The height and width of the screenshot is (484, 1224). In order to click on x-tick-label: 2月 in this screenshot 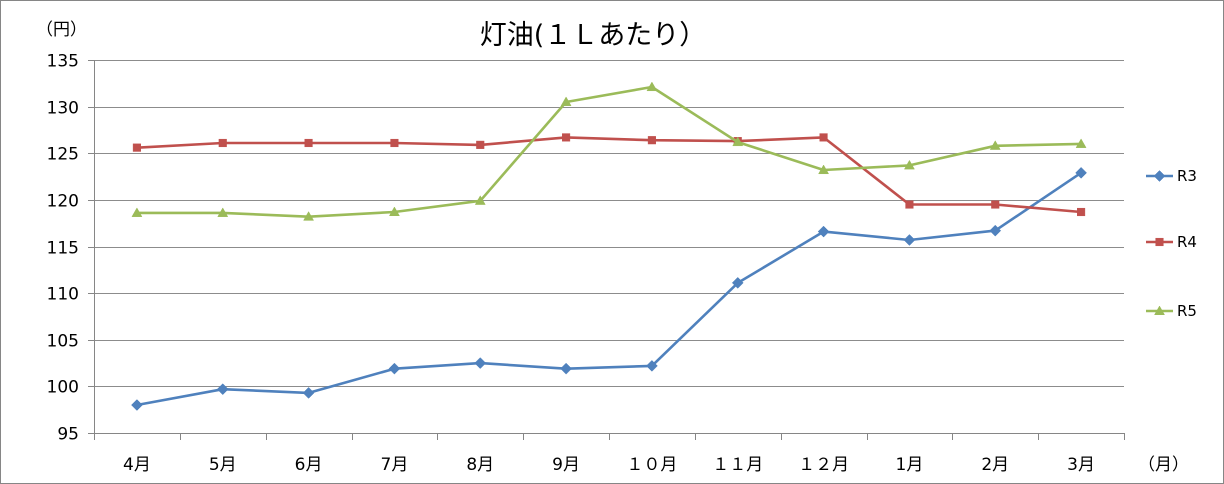, I will do `click(995, 465)`.